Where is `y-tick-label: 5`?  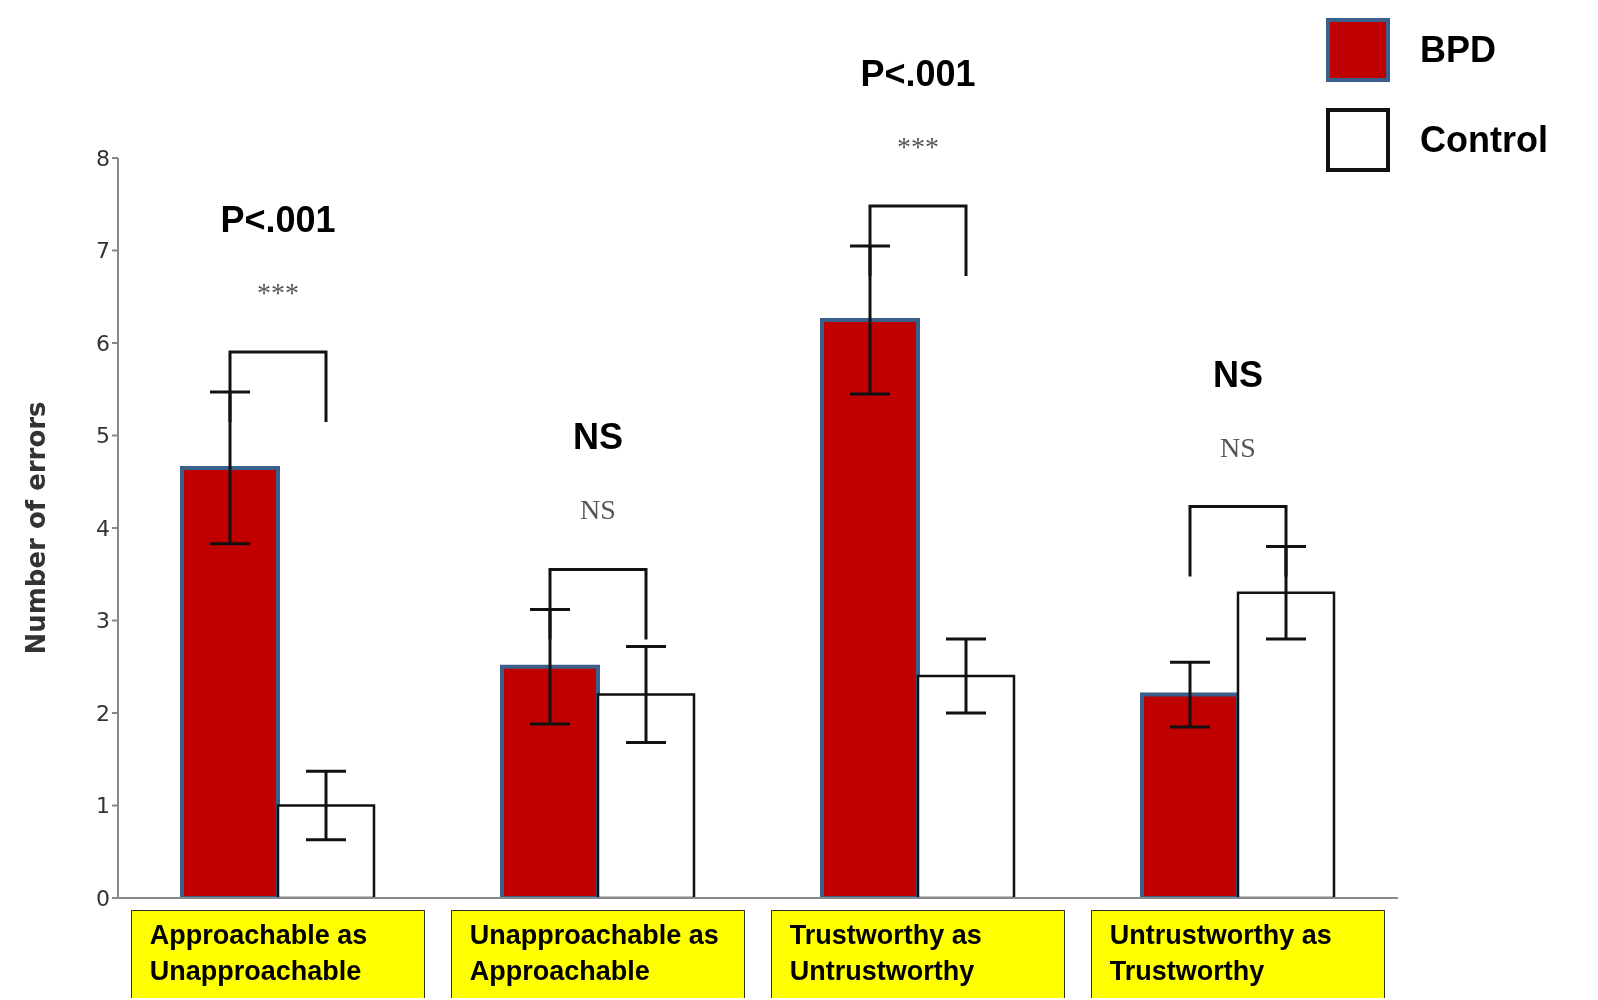 y-tick-label: 5 is located at coordinates (103, 436).